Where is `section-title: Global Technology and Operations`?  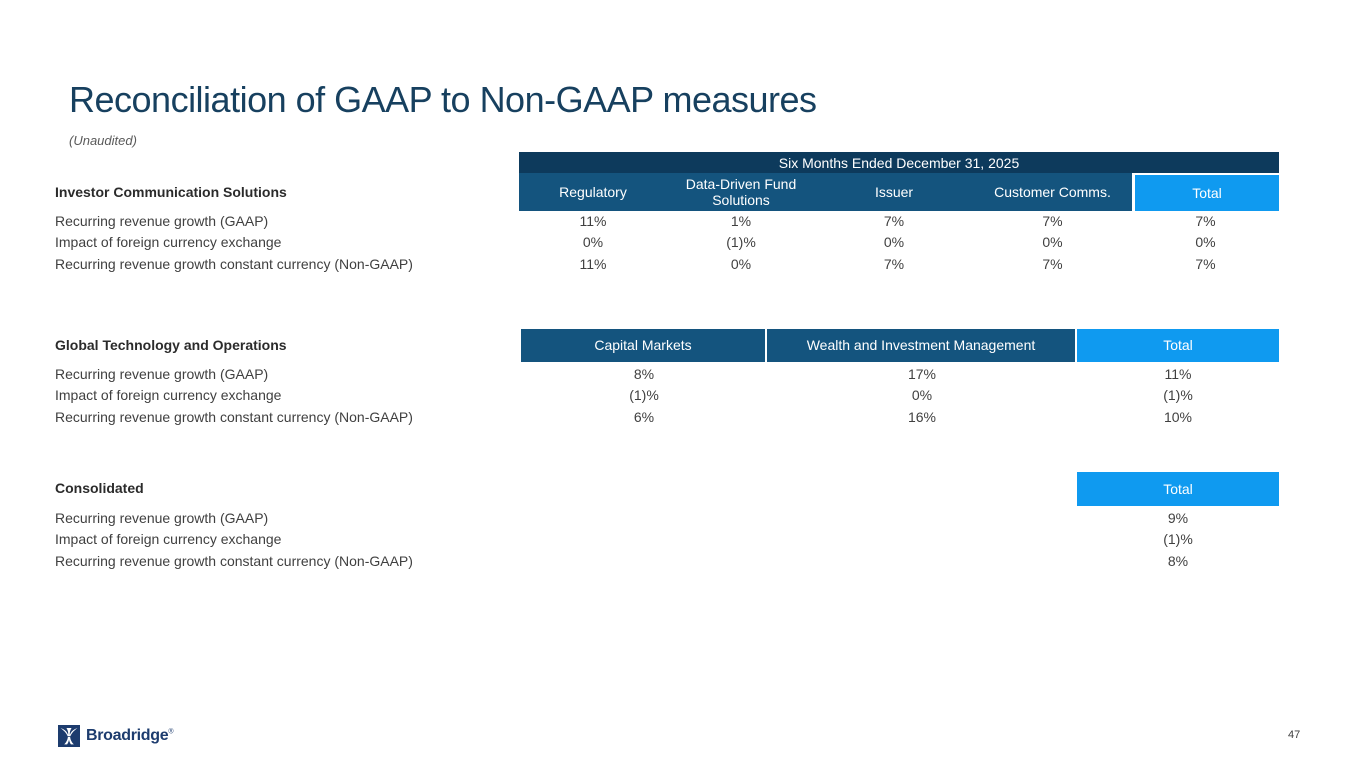
section-title: Global Technology and Operations is located at coordinates (171, 345).